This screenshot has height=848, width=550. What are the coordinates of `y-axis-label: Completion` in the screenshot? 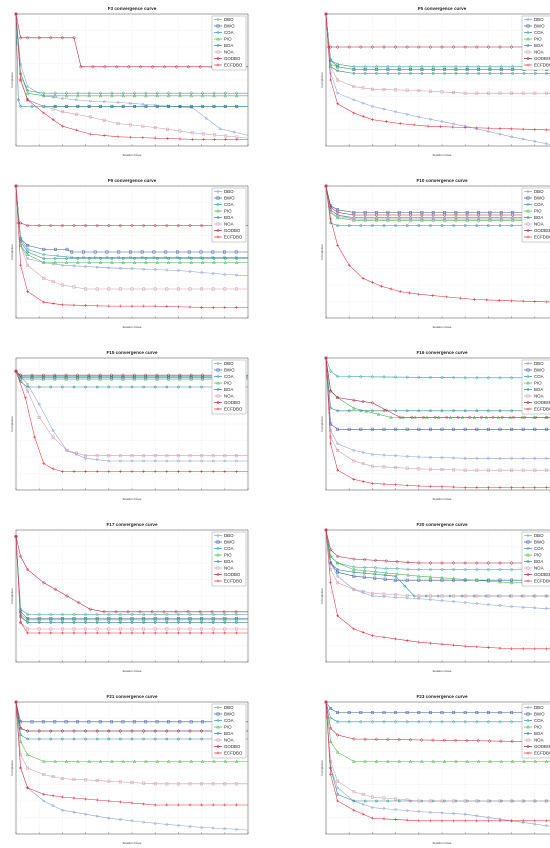 It's located at (322, 252).